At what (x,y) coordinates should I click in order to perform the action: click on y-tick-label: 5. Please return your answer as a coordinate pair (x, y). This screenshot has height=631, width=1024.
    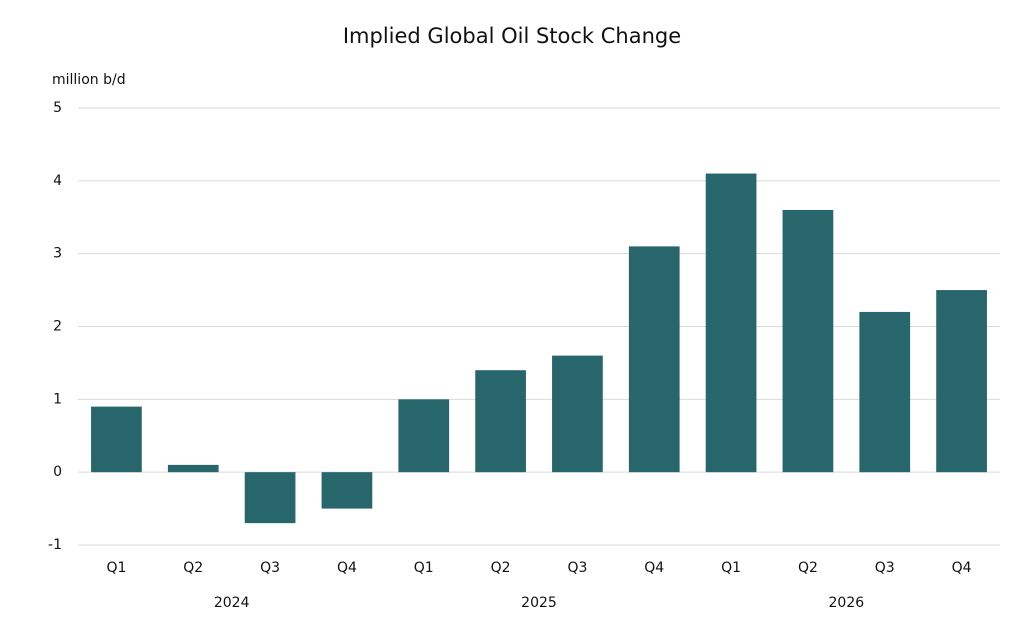
    Looking at the image, I should click on (57, 108).